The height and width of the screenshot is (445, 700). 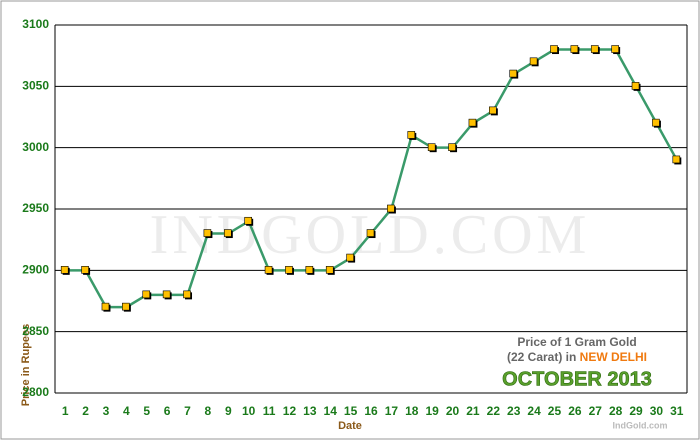 What do you see at coordinates (187, 411) in the screenshot?
I see `x-tick-label: 7` at bounding box center [187, 411].